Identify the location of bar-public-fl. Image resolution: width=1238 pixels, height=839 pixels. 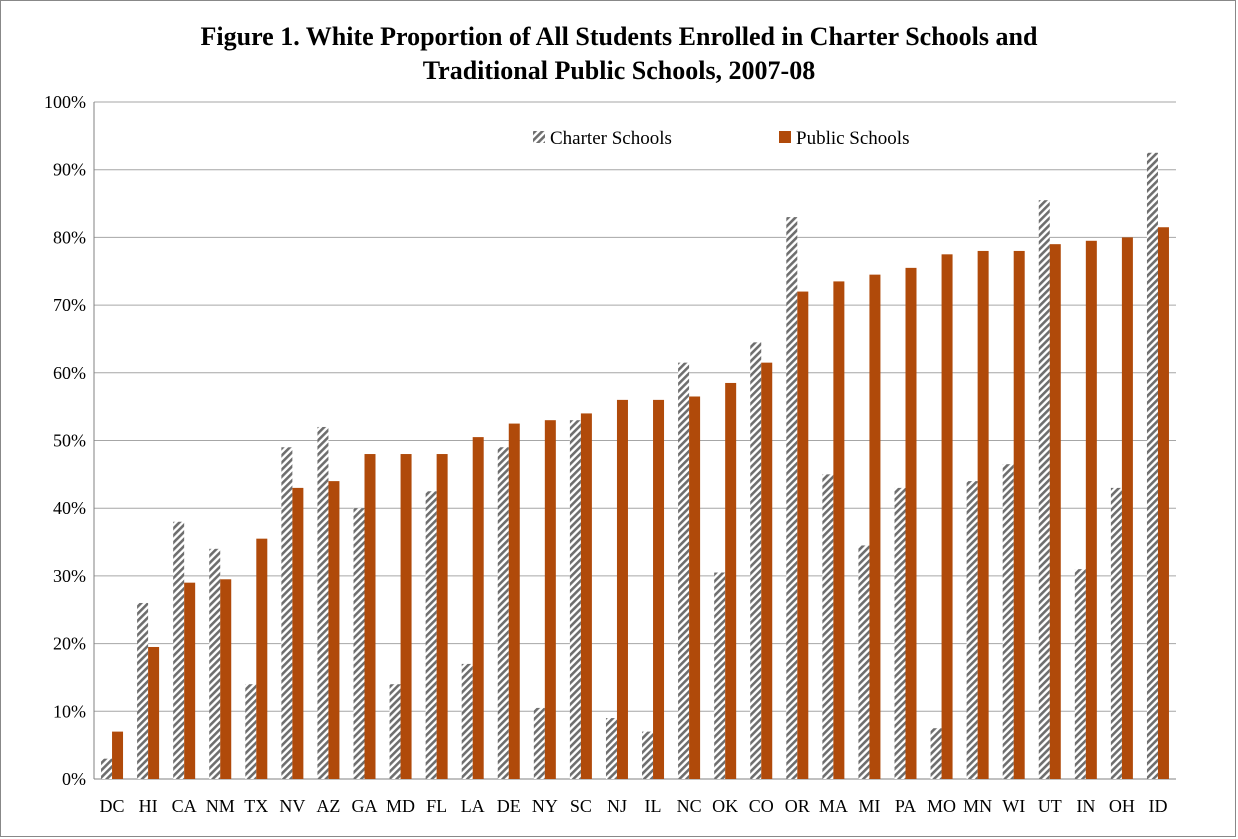
(442, 616).